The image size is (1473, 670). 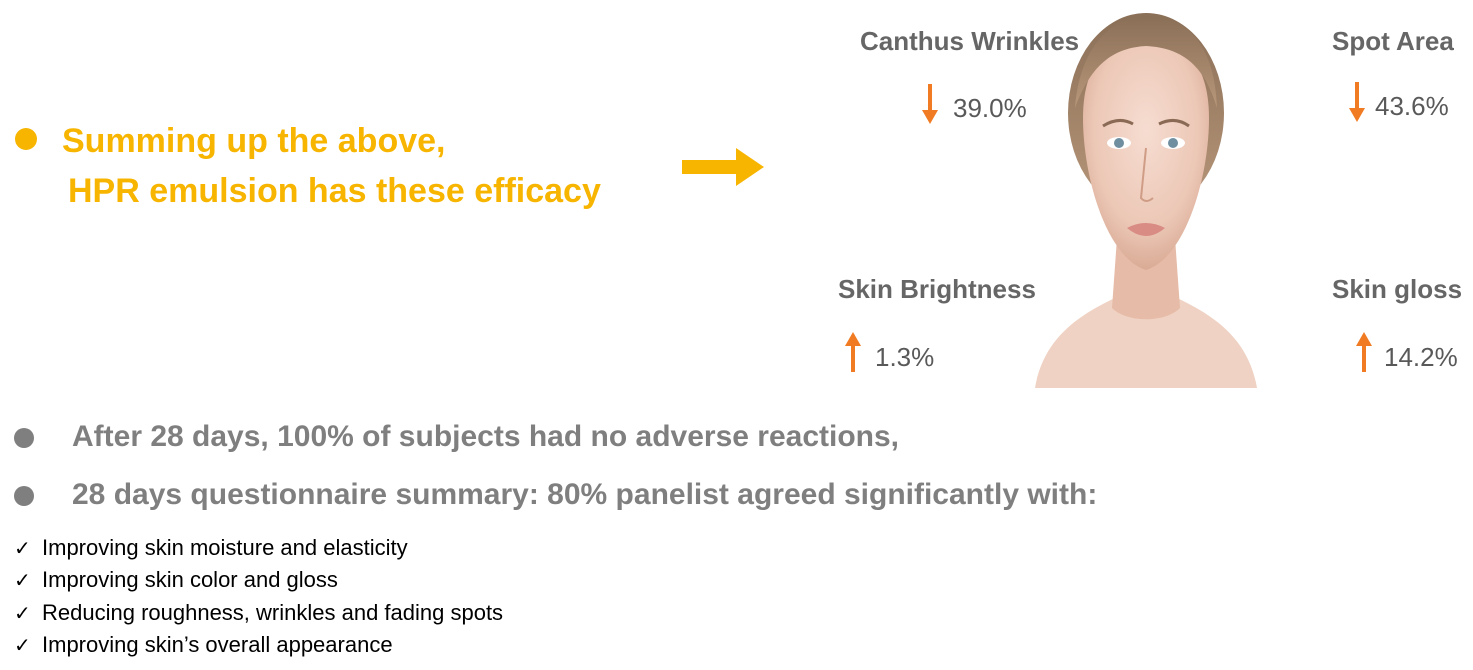 I want to click on metric-value-skin-gloss: 14.2%, so click(x=1421, y=357).